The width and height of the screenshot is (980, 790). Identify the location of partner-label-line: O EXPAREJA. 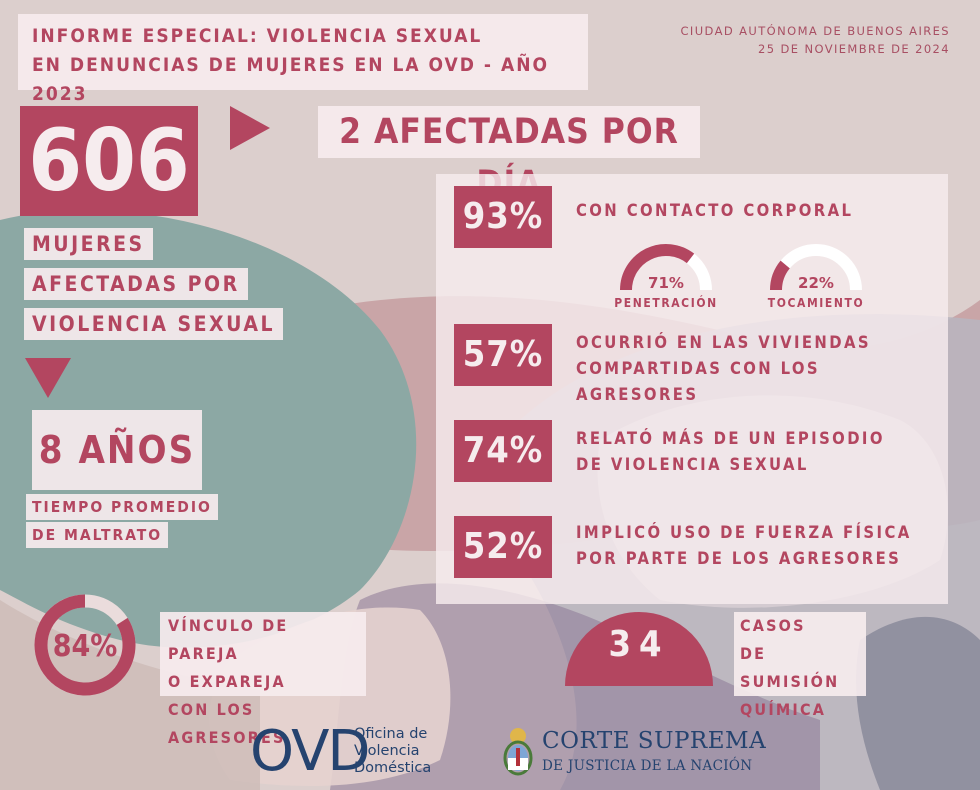
(227, 681).